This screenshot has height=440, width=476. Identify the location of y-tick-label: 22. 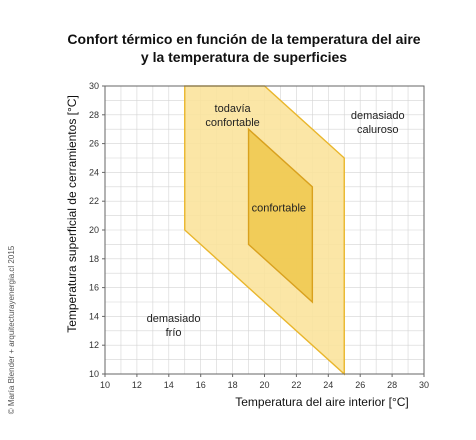
(94, 201).